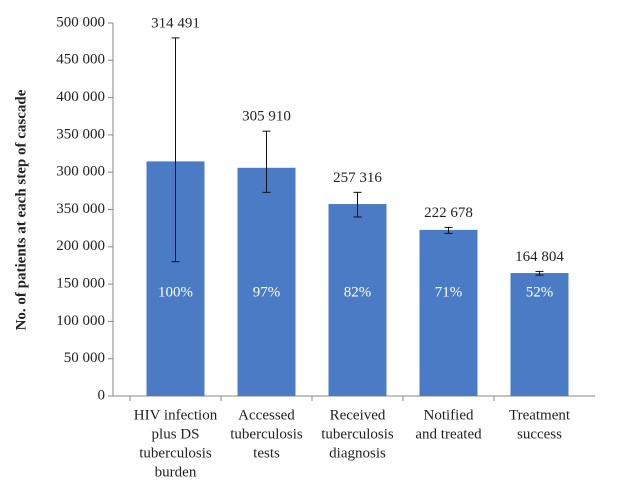 The height and width of the screenshot is (494, 637). Describe the element at coordinates (80, 246) in the screenshot. I see `y-tick-label: 200 000` at that location.